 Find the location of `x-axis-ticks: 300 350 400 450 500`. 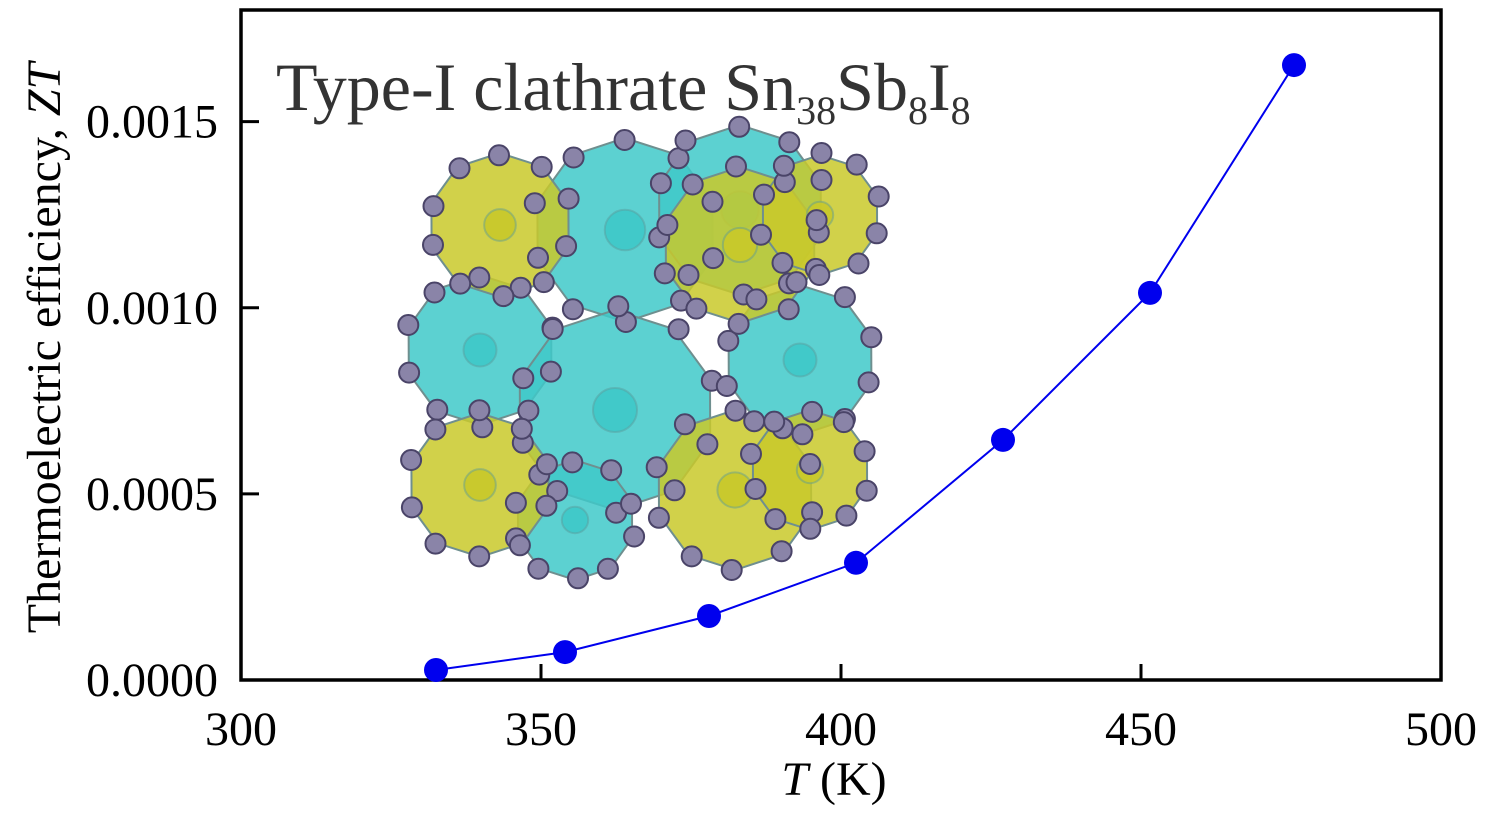

x-axis-ticks: 300 350 400 450 500 is located at coordinates (841, 710).